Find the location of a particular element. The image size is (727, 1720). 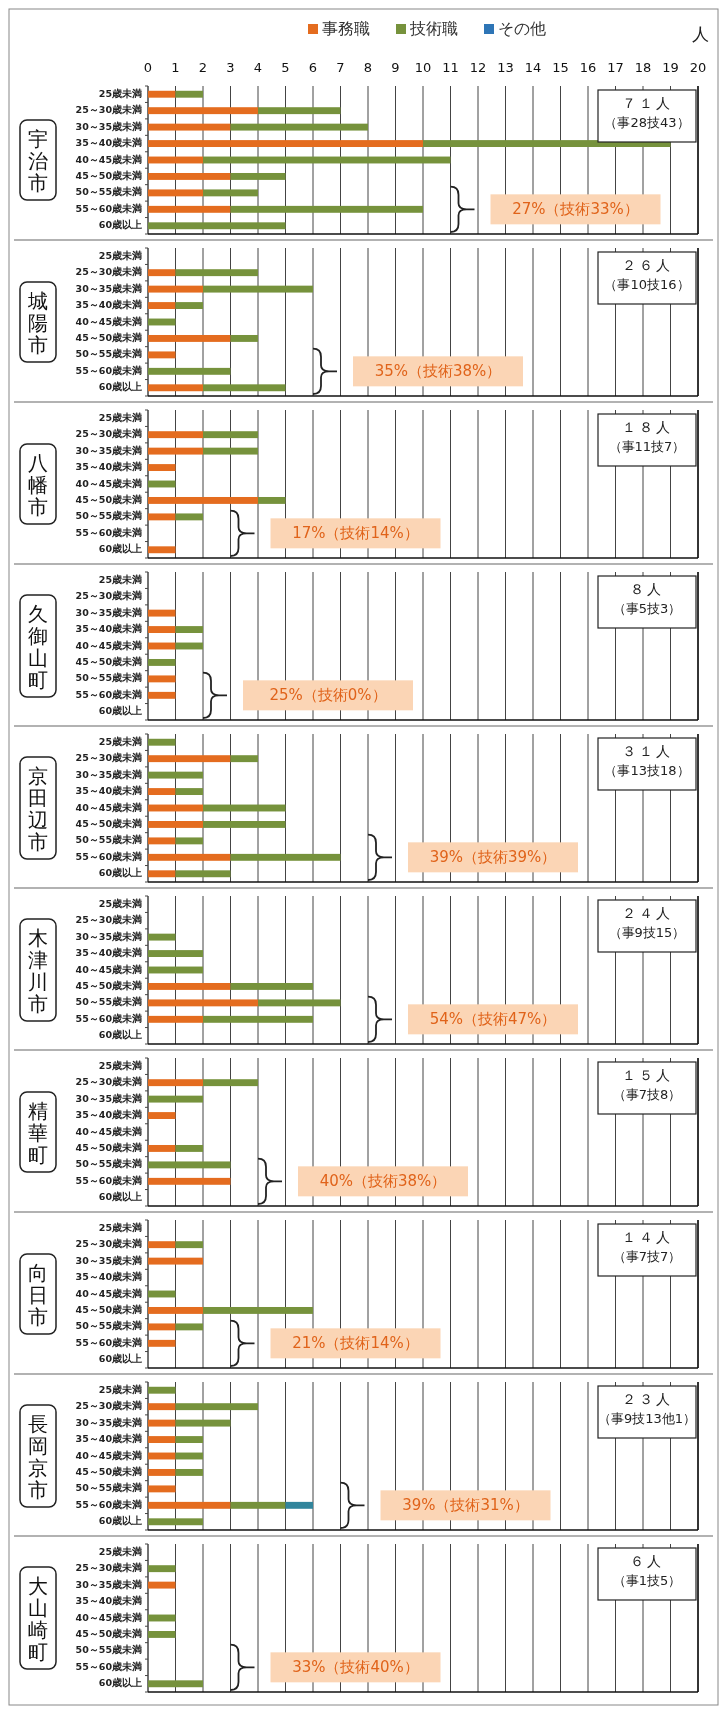

annotation: 35%（技術38%） is located at coordinates (438, 370).